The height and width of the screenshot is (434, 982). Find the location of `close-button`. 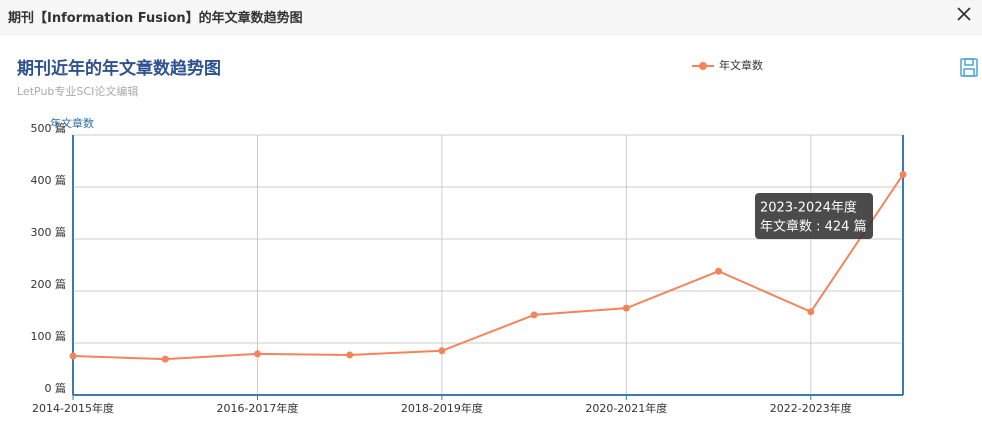

close-button is located at coordinates (964, 14).